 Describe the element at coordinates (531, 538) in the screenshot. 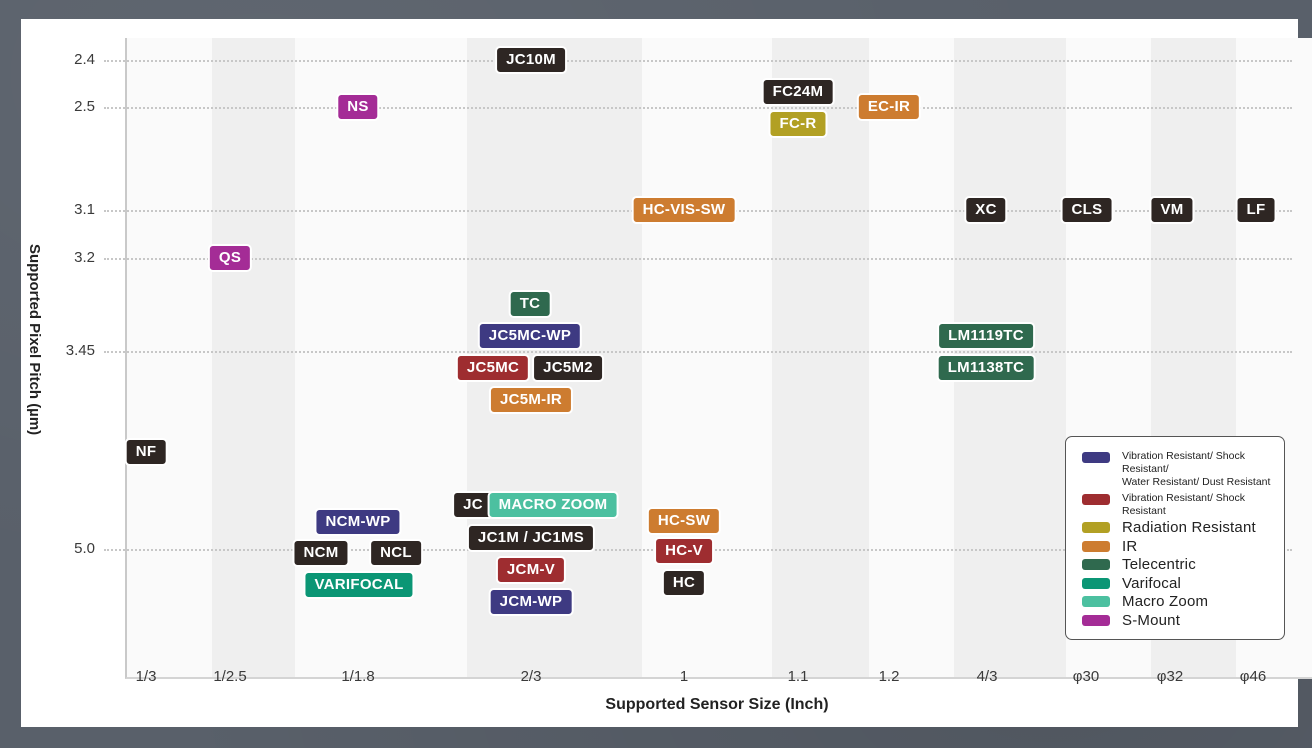

I see `series-badge-jc1m-jc1ms: JC1M / JC1MS` at that location.